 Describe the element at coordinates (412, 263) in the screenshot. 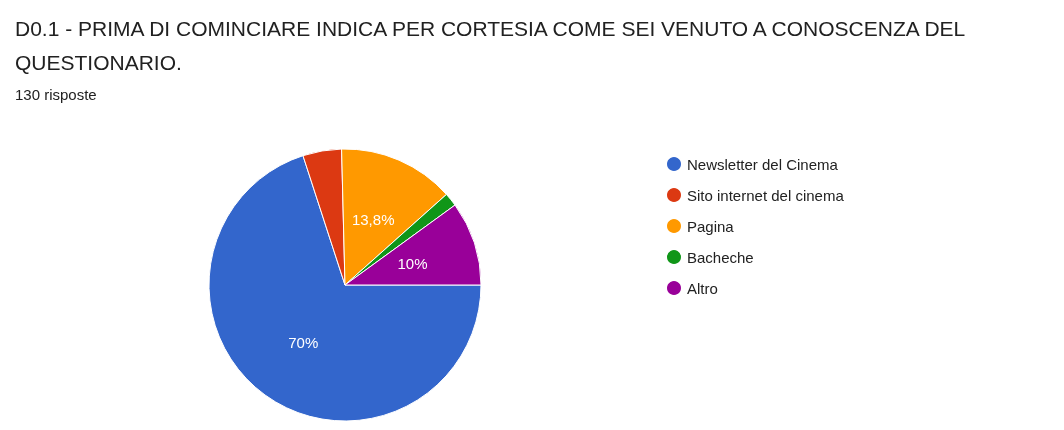

I see `data-label: 10%` at that location.